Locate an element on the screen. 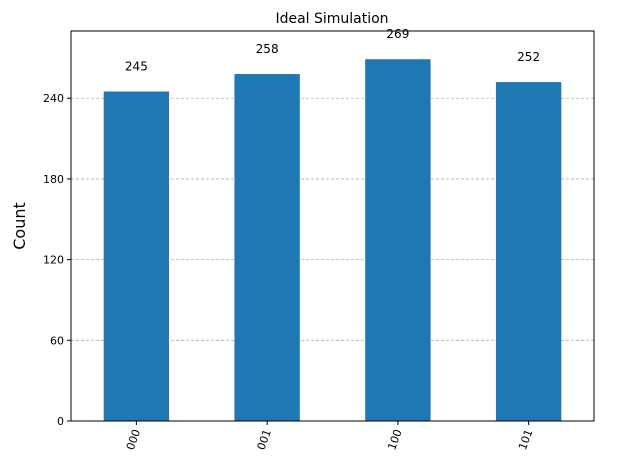 The width and height of the screenshot is (630, 474). x-tick-label-100: 100 is located at coordinates (394, 440).